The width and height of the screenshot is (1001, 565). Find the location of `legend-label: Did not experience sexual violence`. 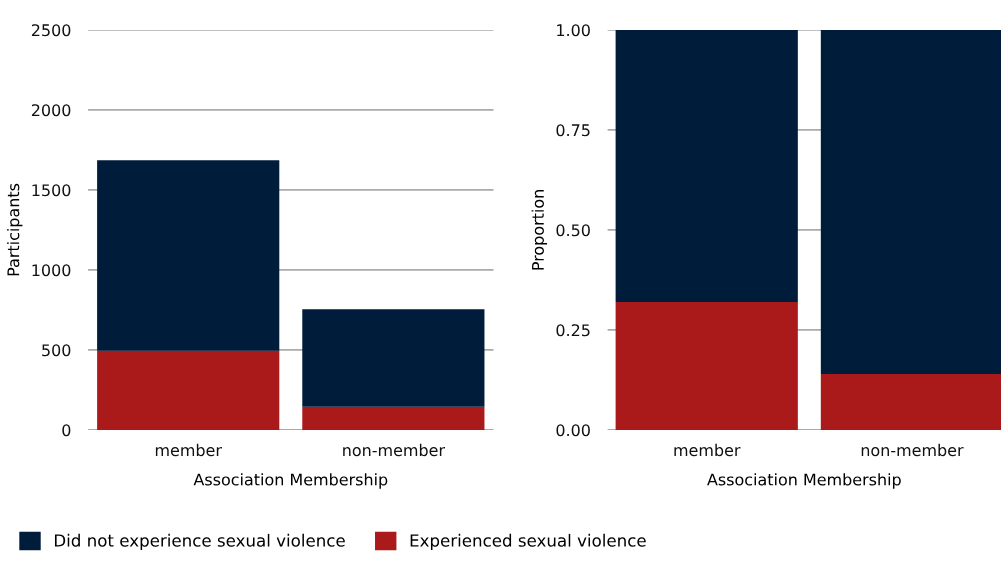

legend-label: Did not experience sexual violence is located at coordinates (199, 541).